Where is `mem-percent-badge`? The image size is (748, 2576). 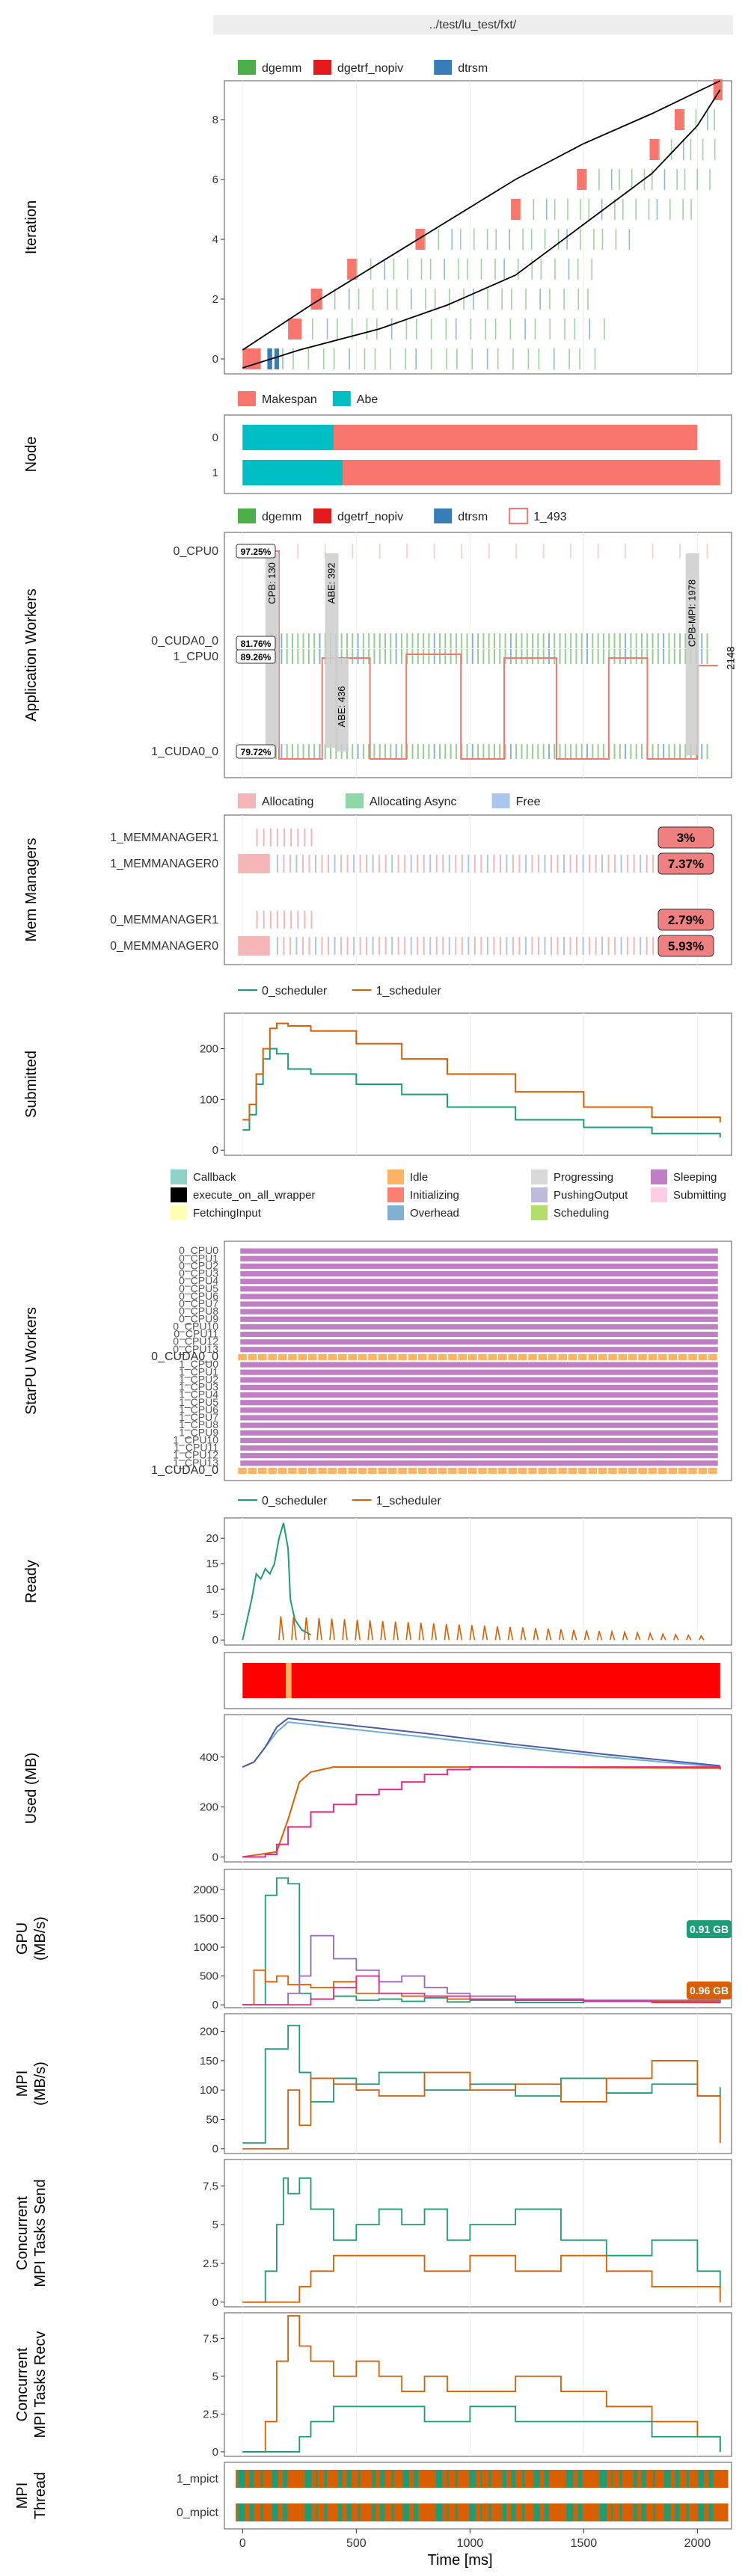 mem-percent-badge is located at coordinates (685, 946).